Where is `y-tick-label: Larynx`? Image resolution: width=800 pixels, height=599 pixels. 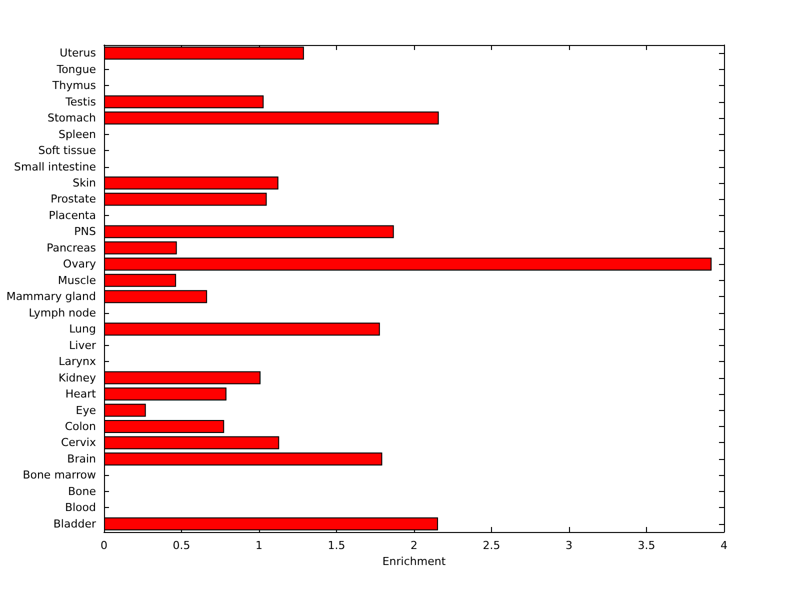 y-tick-label: Larynx is located at coordinates (77, 361).